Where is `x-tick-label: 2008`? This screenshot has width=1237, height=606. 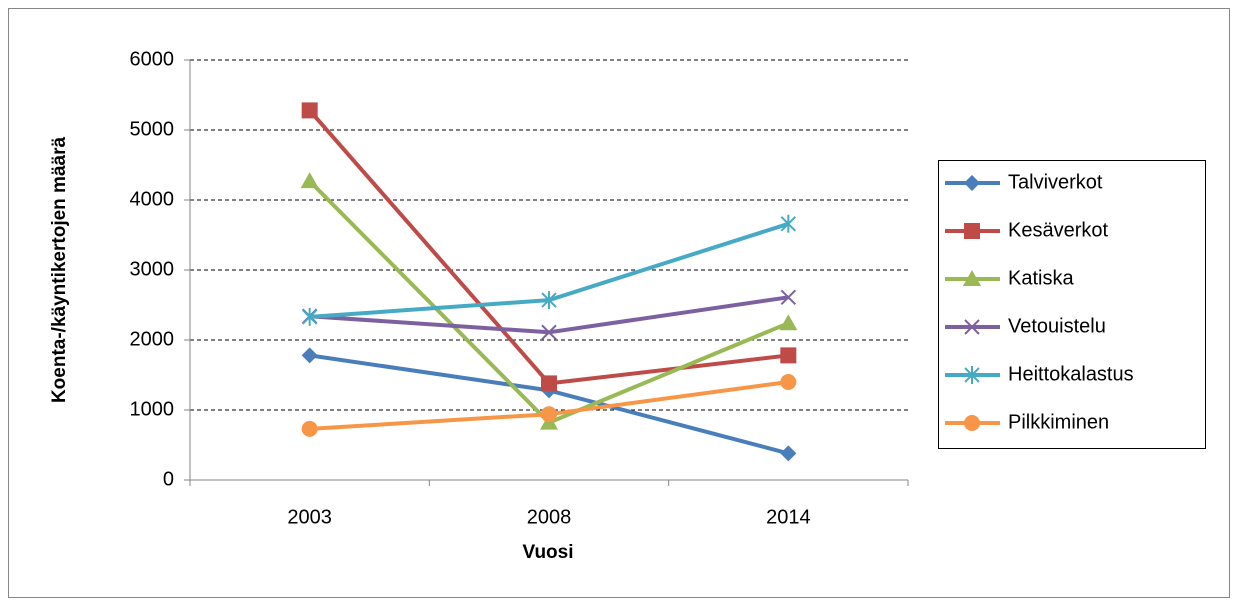
x-tick-label: 2008 is located at coordinates (549, 517).